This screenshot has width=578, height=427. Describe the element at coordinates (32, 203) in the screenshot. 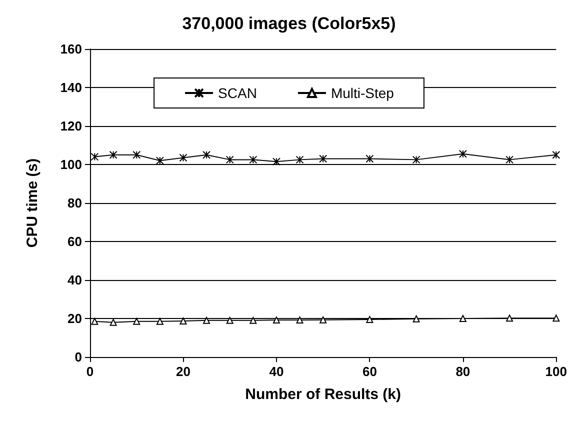

I see `y-axis-title: CPU time (s)` at that location.